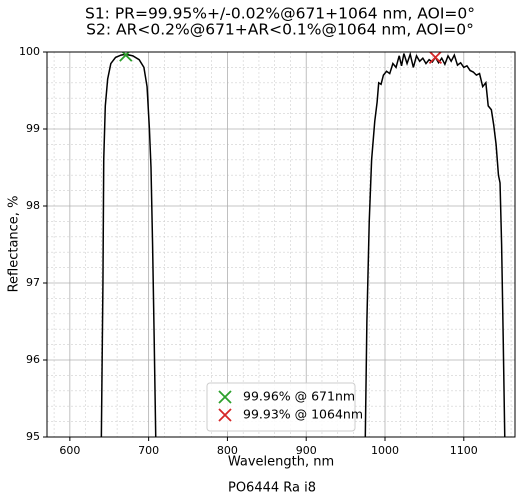 The width and height of the screenshot is (521, 500). I want to click on chart-subtitle: S2: AR<0.2%@671+AR<0.1%@1064 nm, AOI=0°, so click(280, 30).